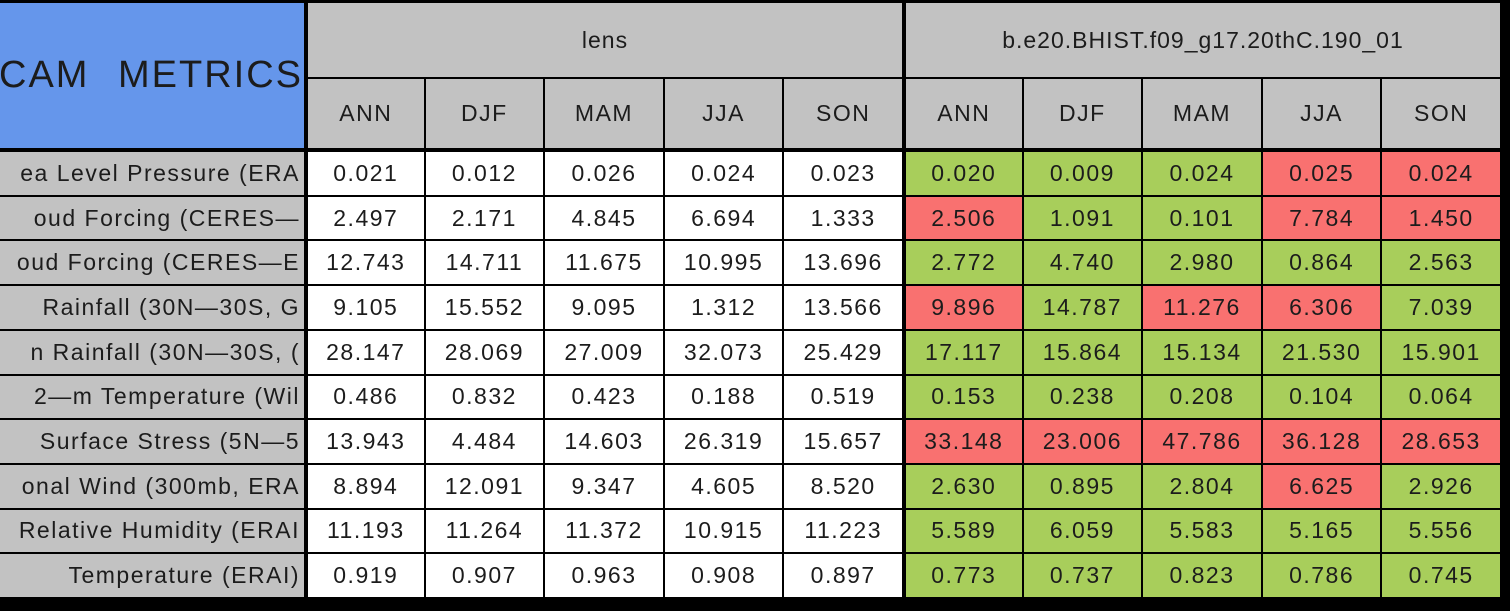  What do you see at coordinates (1441, 441) in the screenshot?
I see `case-value-cell: 28.653` at bounding box center [1441, 441].